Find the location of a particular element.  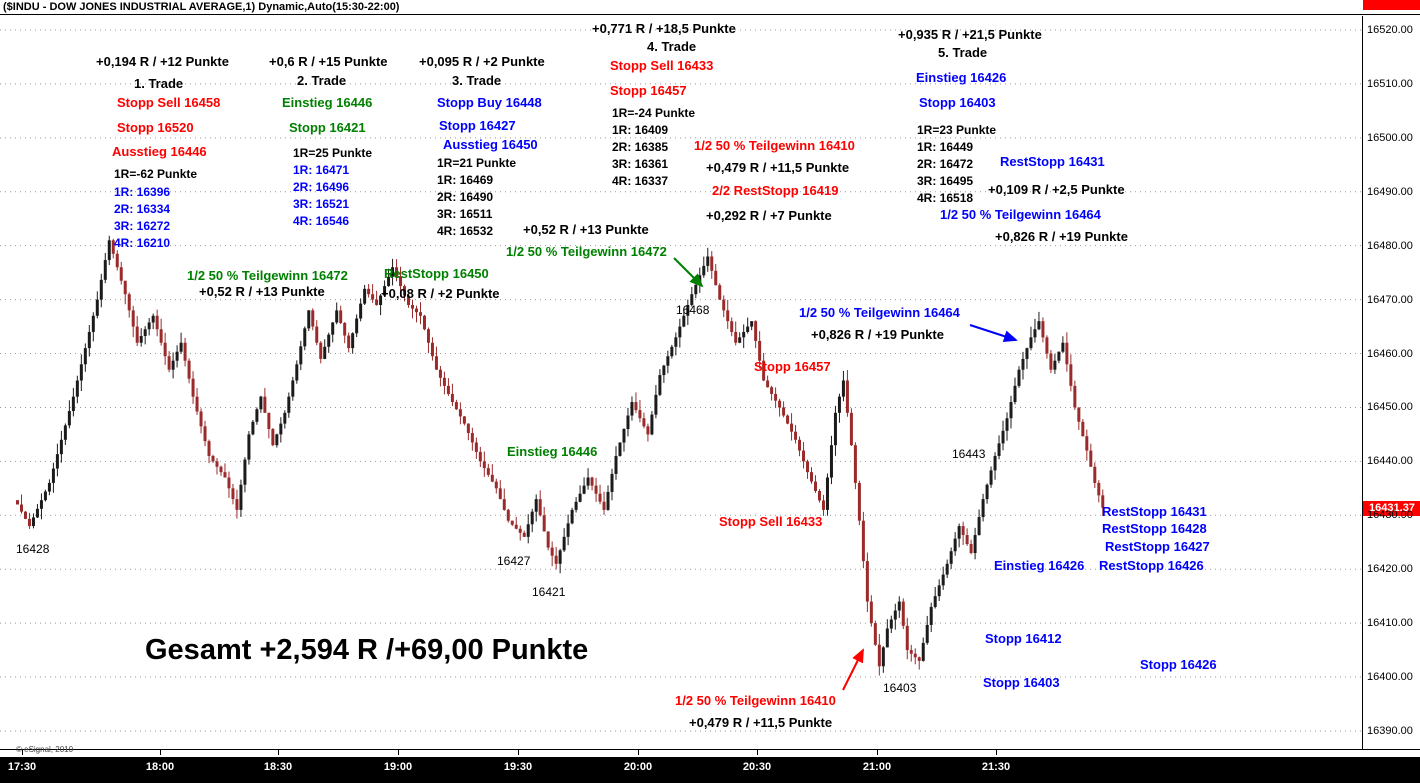

price-axis-label: 16470.00 is located at coordinates (1390, 299).